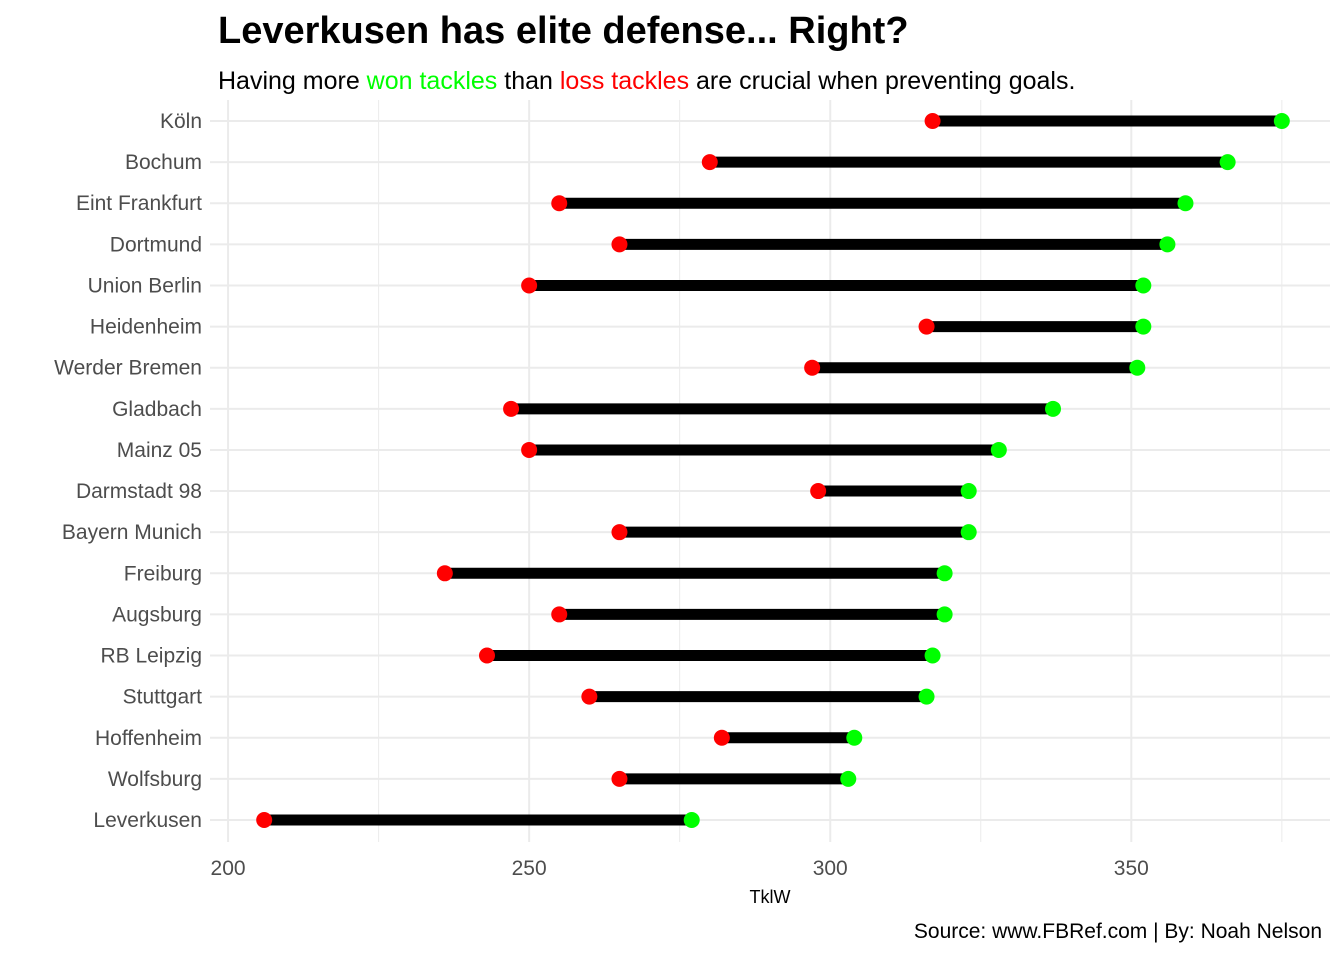 The width and height of the screenshot is (1344, 960). I want to click on team-label: Werder Bremen, so click(128, 368).